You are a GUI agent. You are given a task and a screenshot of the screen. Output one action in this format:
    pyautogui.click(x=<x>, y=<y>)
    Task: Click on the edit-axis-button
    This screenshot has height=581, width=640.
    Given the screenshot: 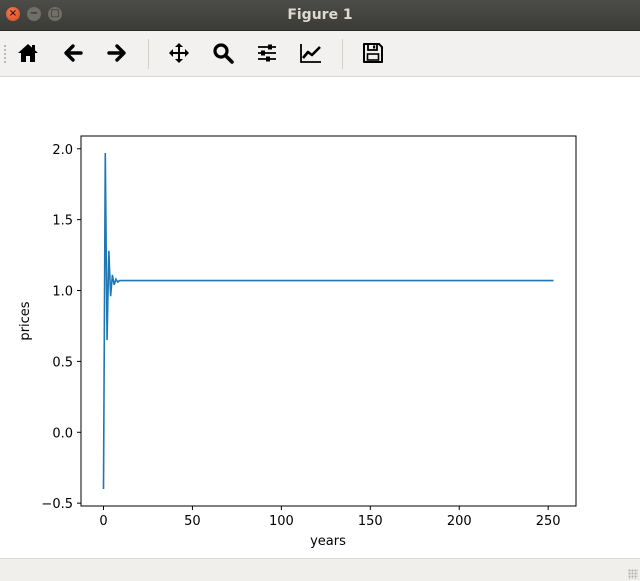 What is the action you would take?
    pyautogui.click(x=311, y=53)
    